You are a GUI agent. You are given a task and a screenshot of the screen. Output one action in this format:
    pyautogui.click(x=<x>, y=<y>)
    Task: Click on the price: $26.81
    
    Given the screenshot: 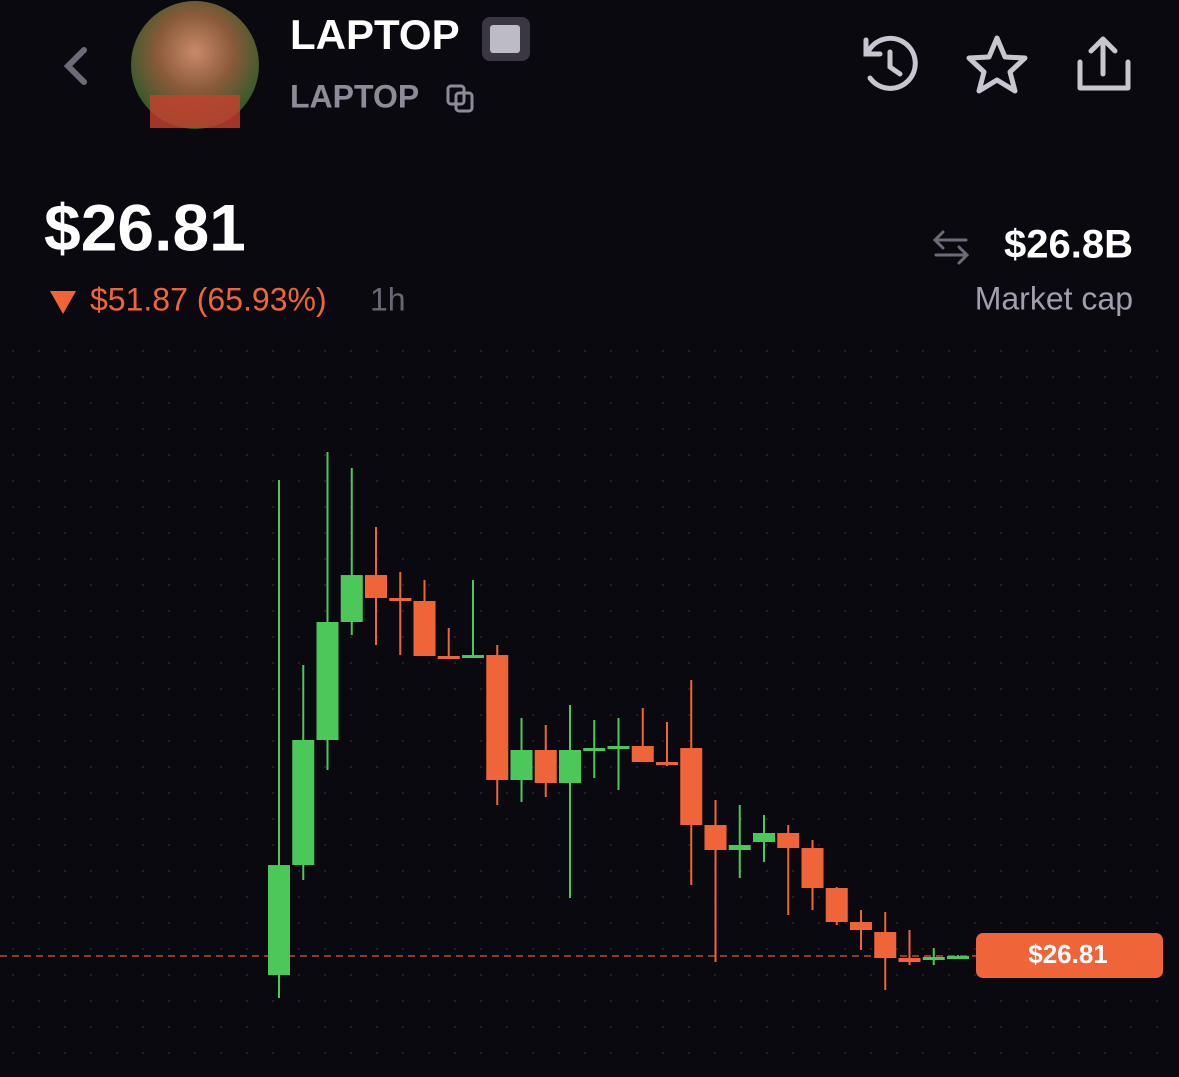 What is the action you would take?
    pyautogui.click(x=145, y=227)
    